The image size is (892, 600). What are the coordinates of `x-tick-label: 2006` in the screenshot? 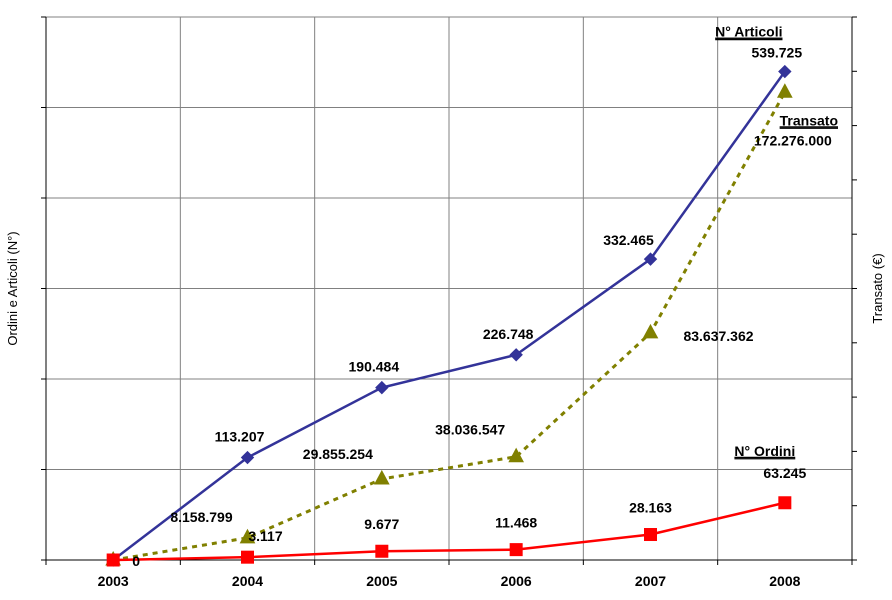 It's located at (516, 581).